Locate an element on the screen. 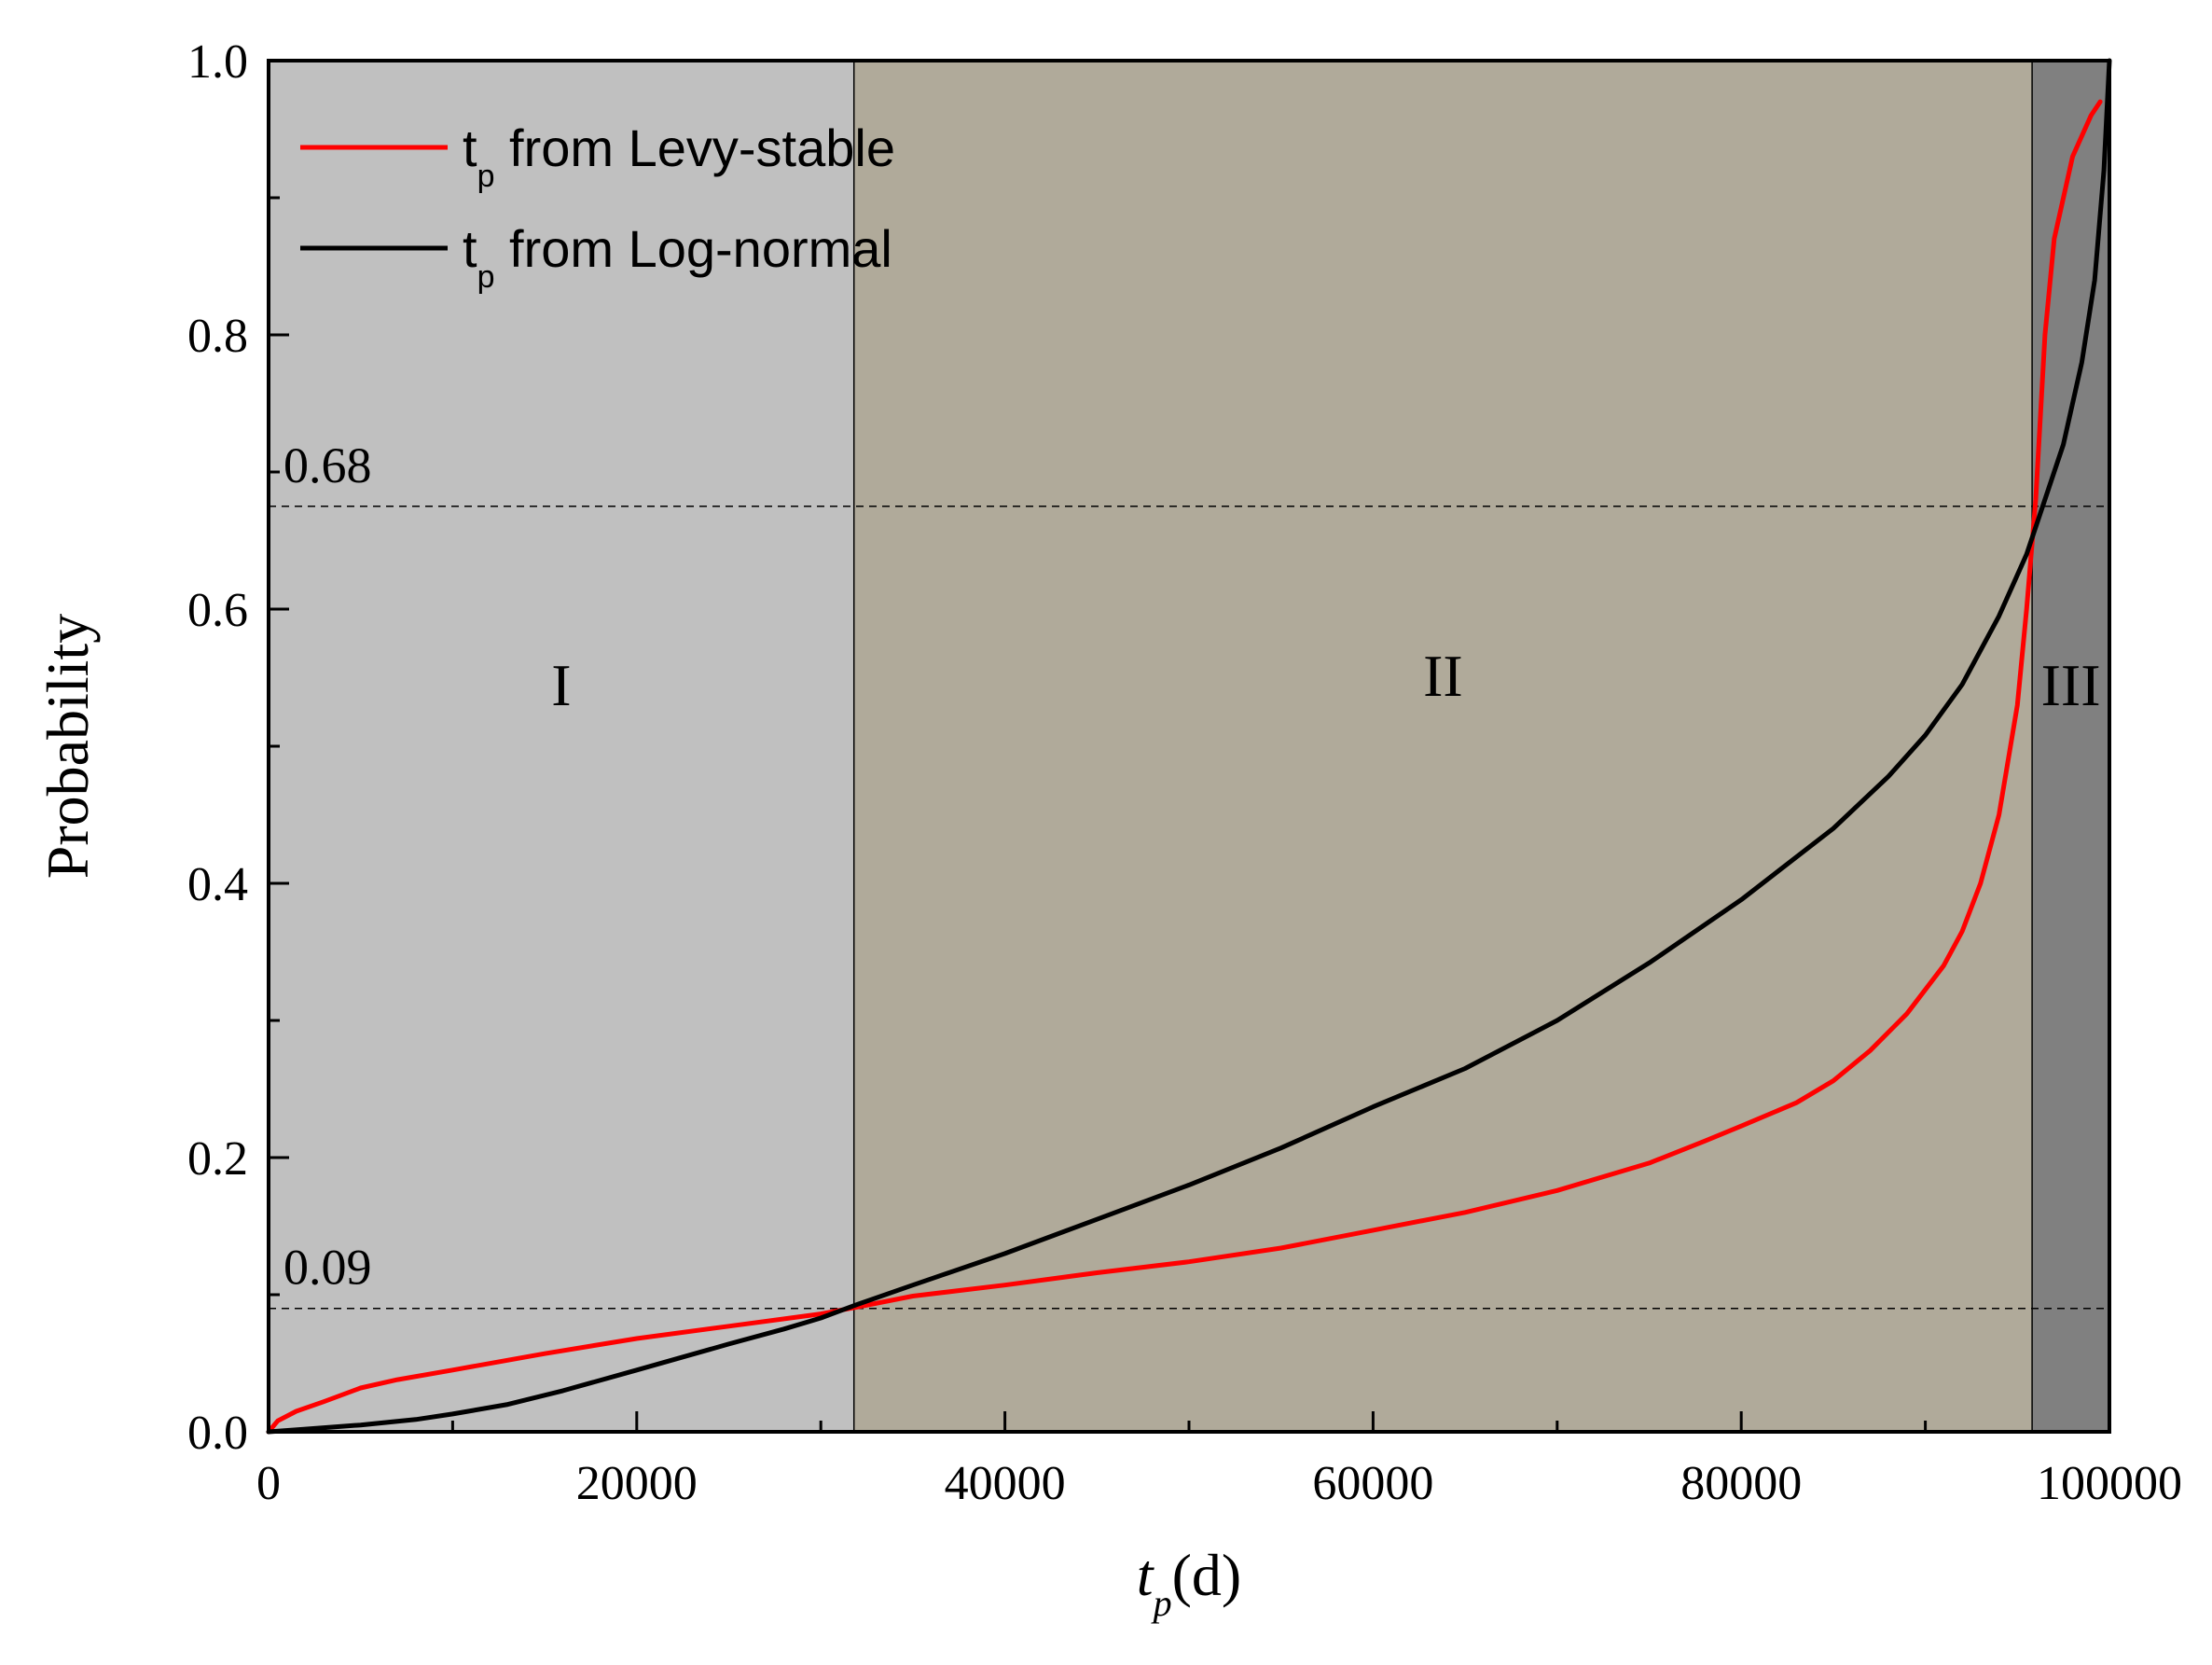  region-label-III: III is located at coordinates (2071, 685).